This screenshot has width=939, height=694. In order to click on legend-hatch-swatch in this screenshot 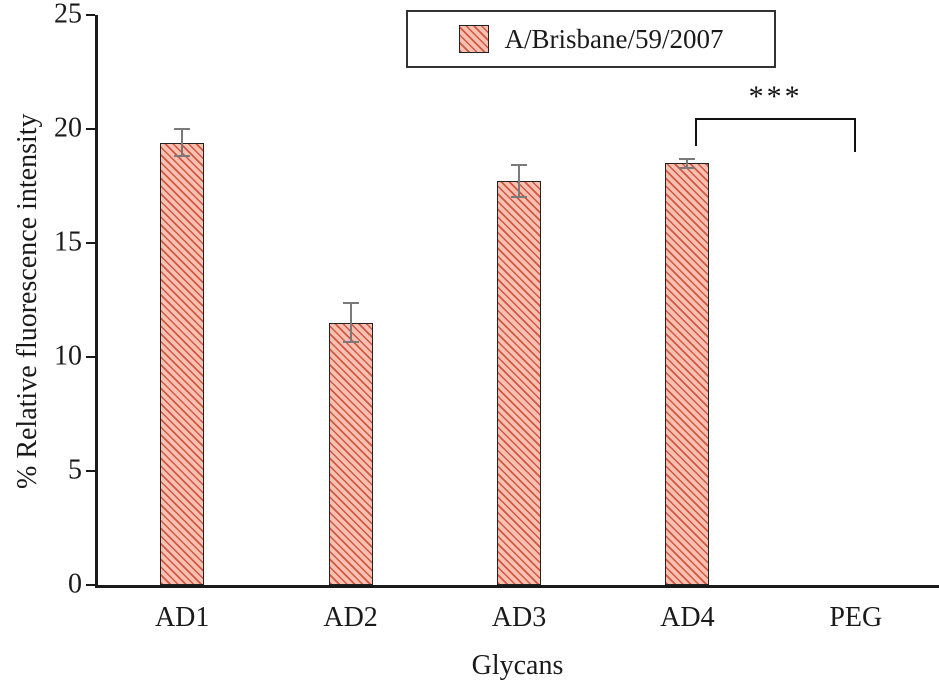, I will do `click(473, 39)`.